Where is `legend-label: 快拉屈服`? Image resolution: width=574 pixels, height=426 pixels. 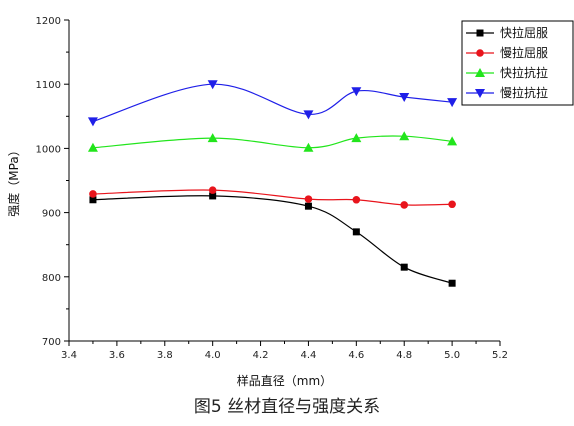 legend-label: 快拉屈服 is located at coordinates (524, 32).